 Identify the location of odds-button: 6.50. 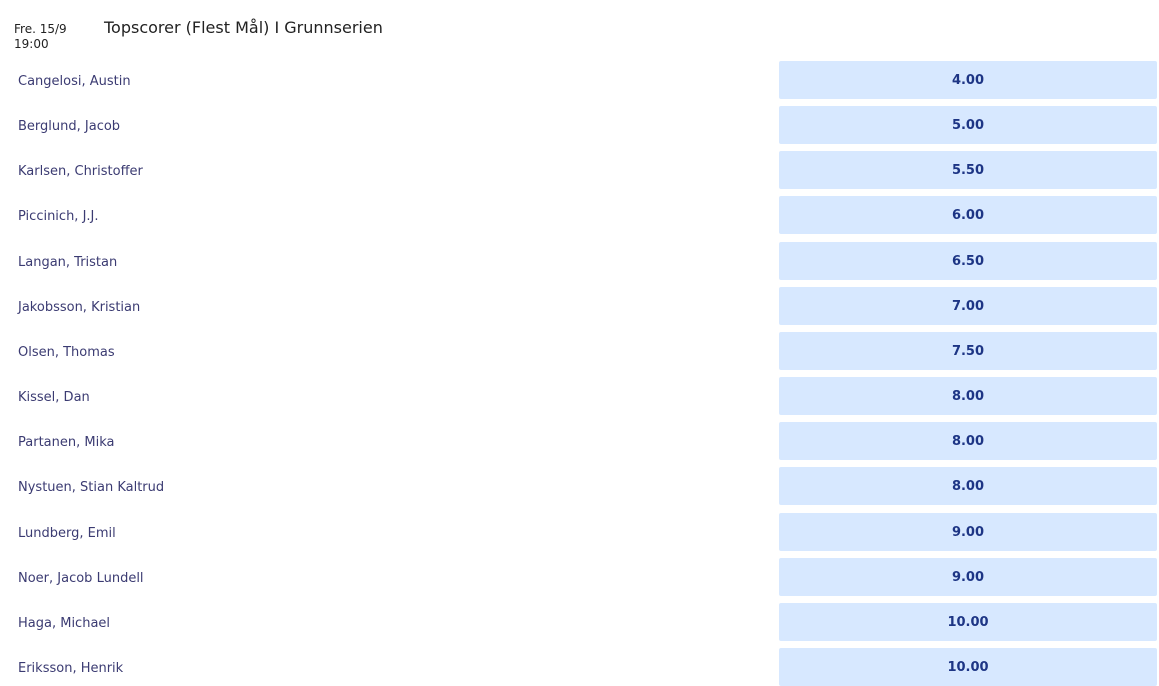
(968, 261).